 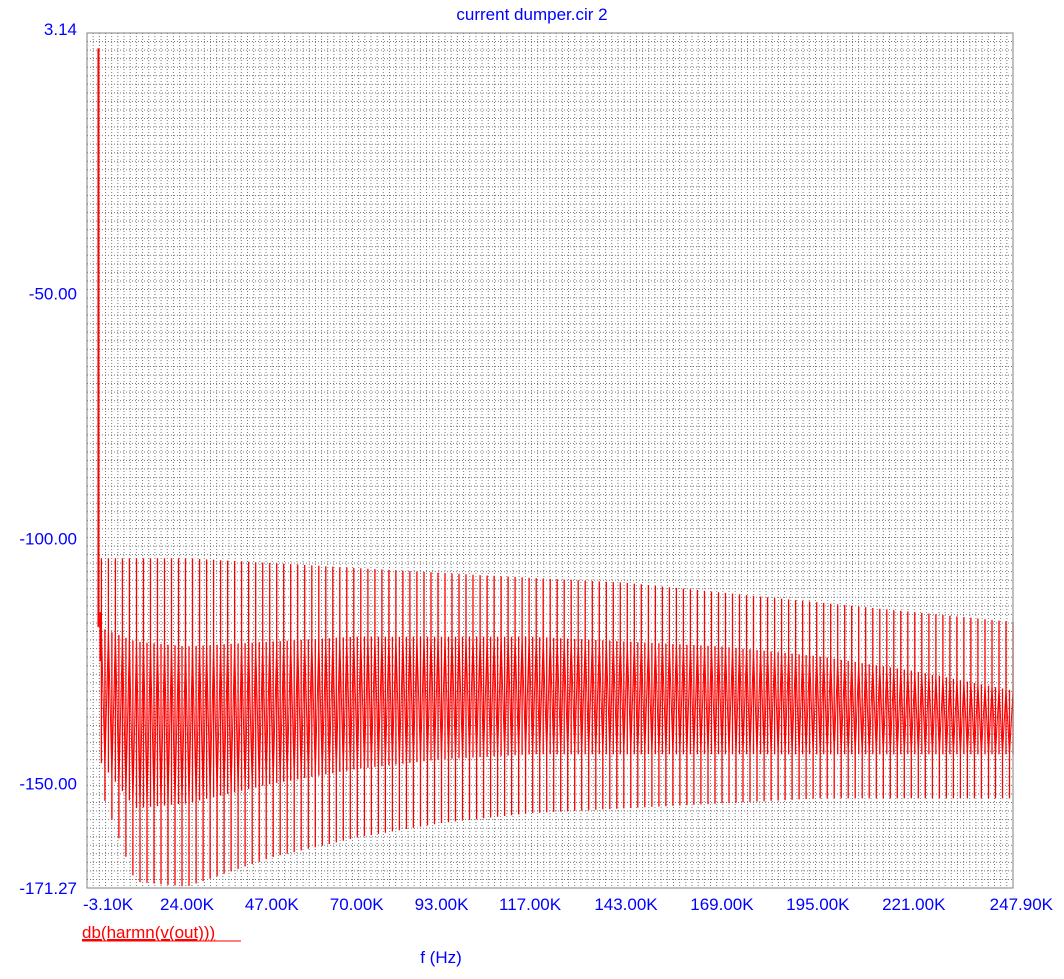 I want to click on x-axis-label: f (Hz), so click(x=441, y=957).